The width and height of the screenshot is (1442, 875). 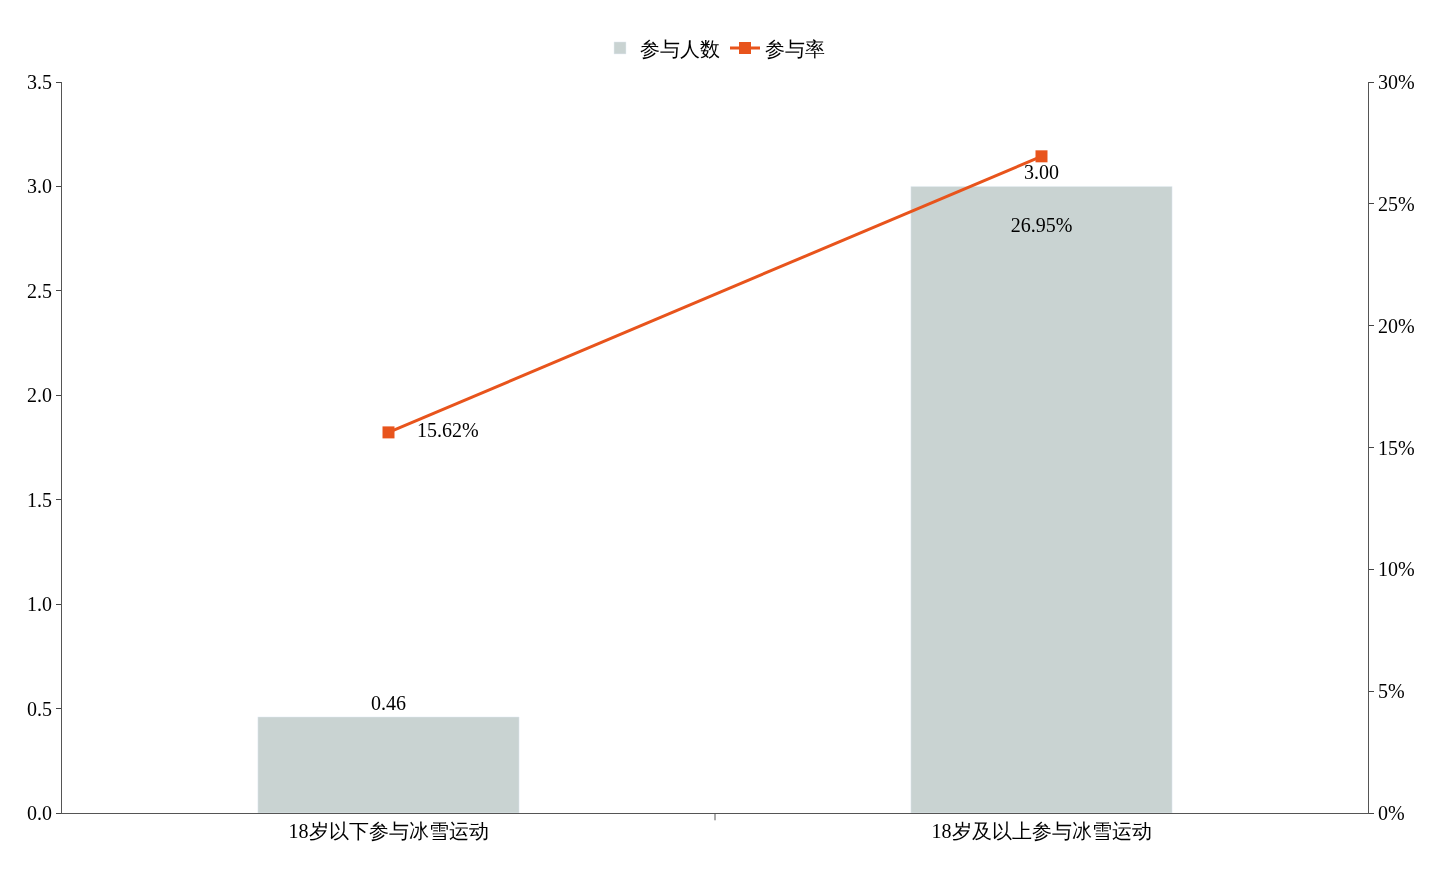 What do you see at coordinates (1391, 813) in the screenshot?
I see `y2-tick-label: 0%` at bounding box center [1391, 813].